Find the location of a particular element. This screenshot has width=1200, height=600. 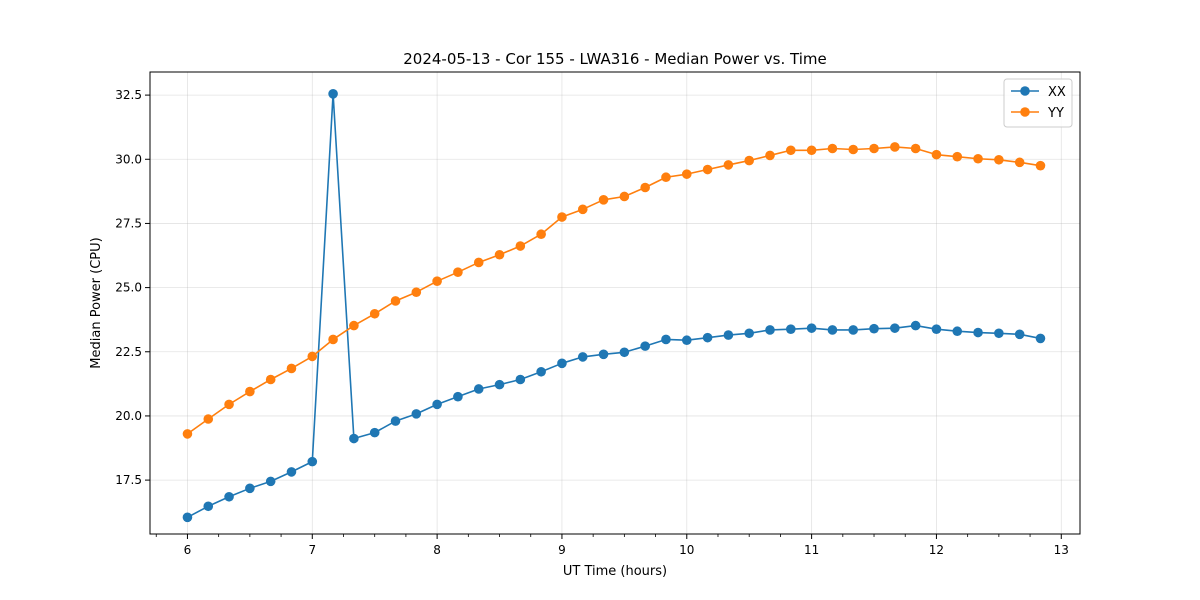

y-tick-label: 25.0 is located at coordinates (128, 288).